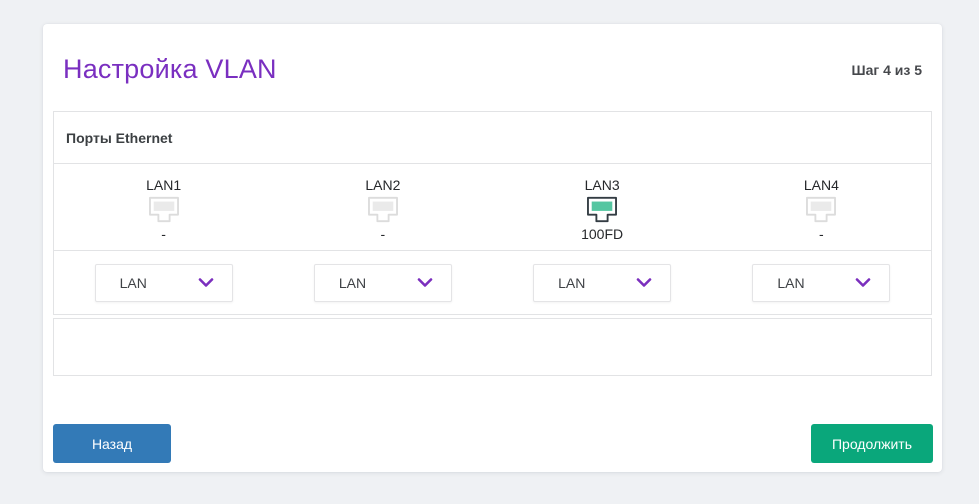 Image resolution: width=979 pixels, height=504 pixels. What do you see at coordinates (492, 138) in the screenshot?
I see `section-header: Порты Ethernet` at bounding box center [492, 138].